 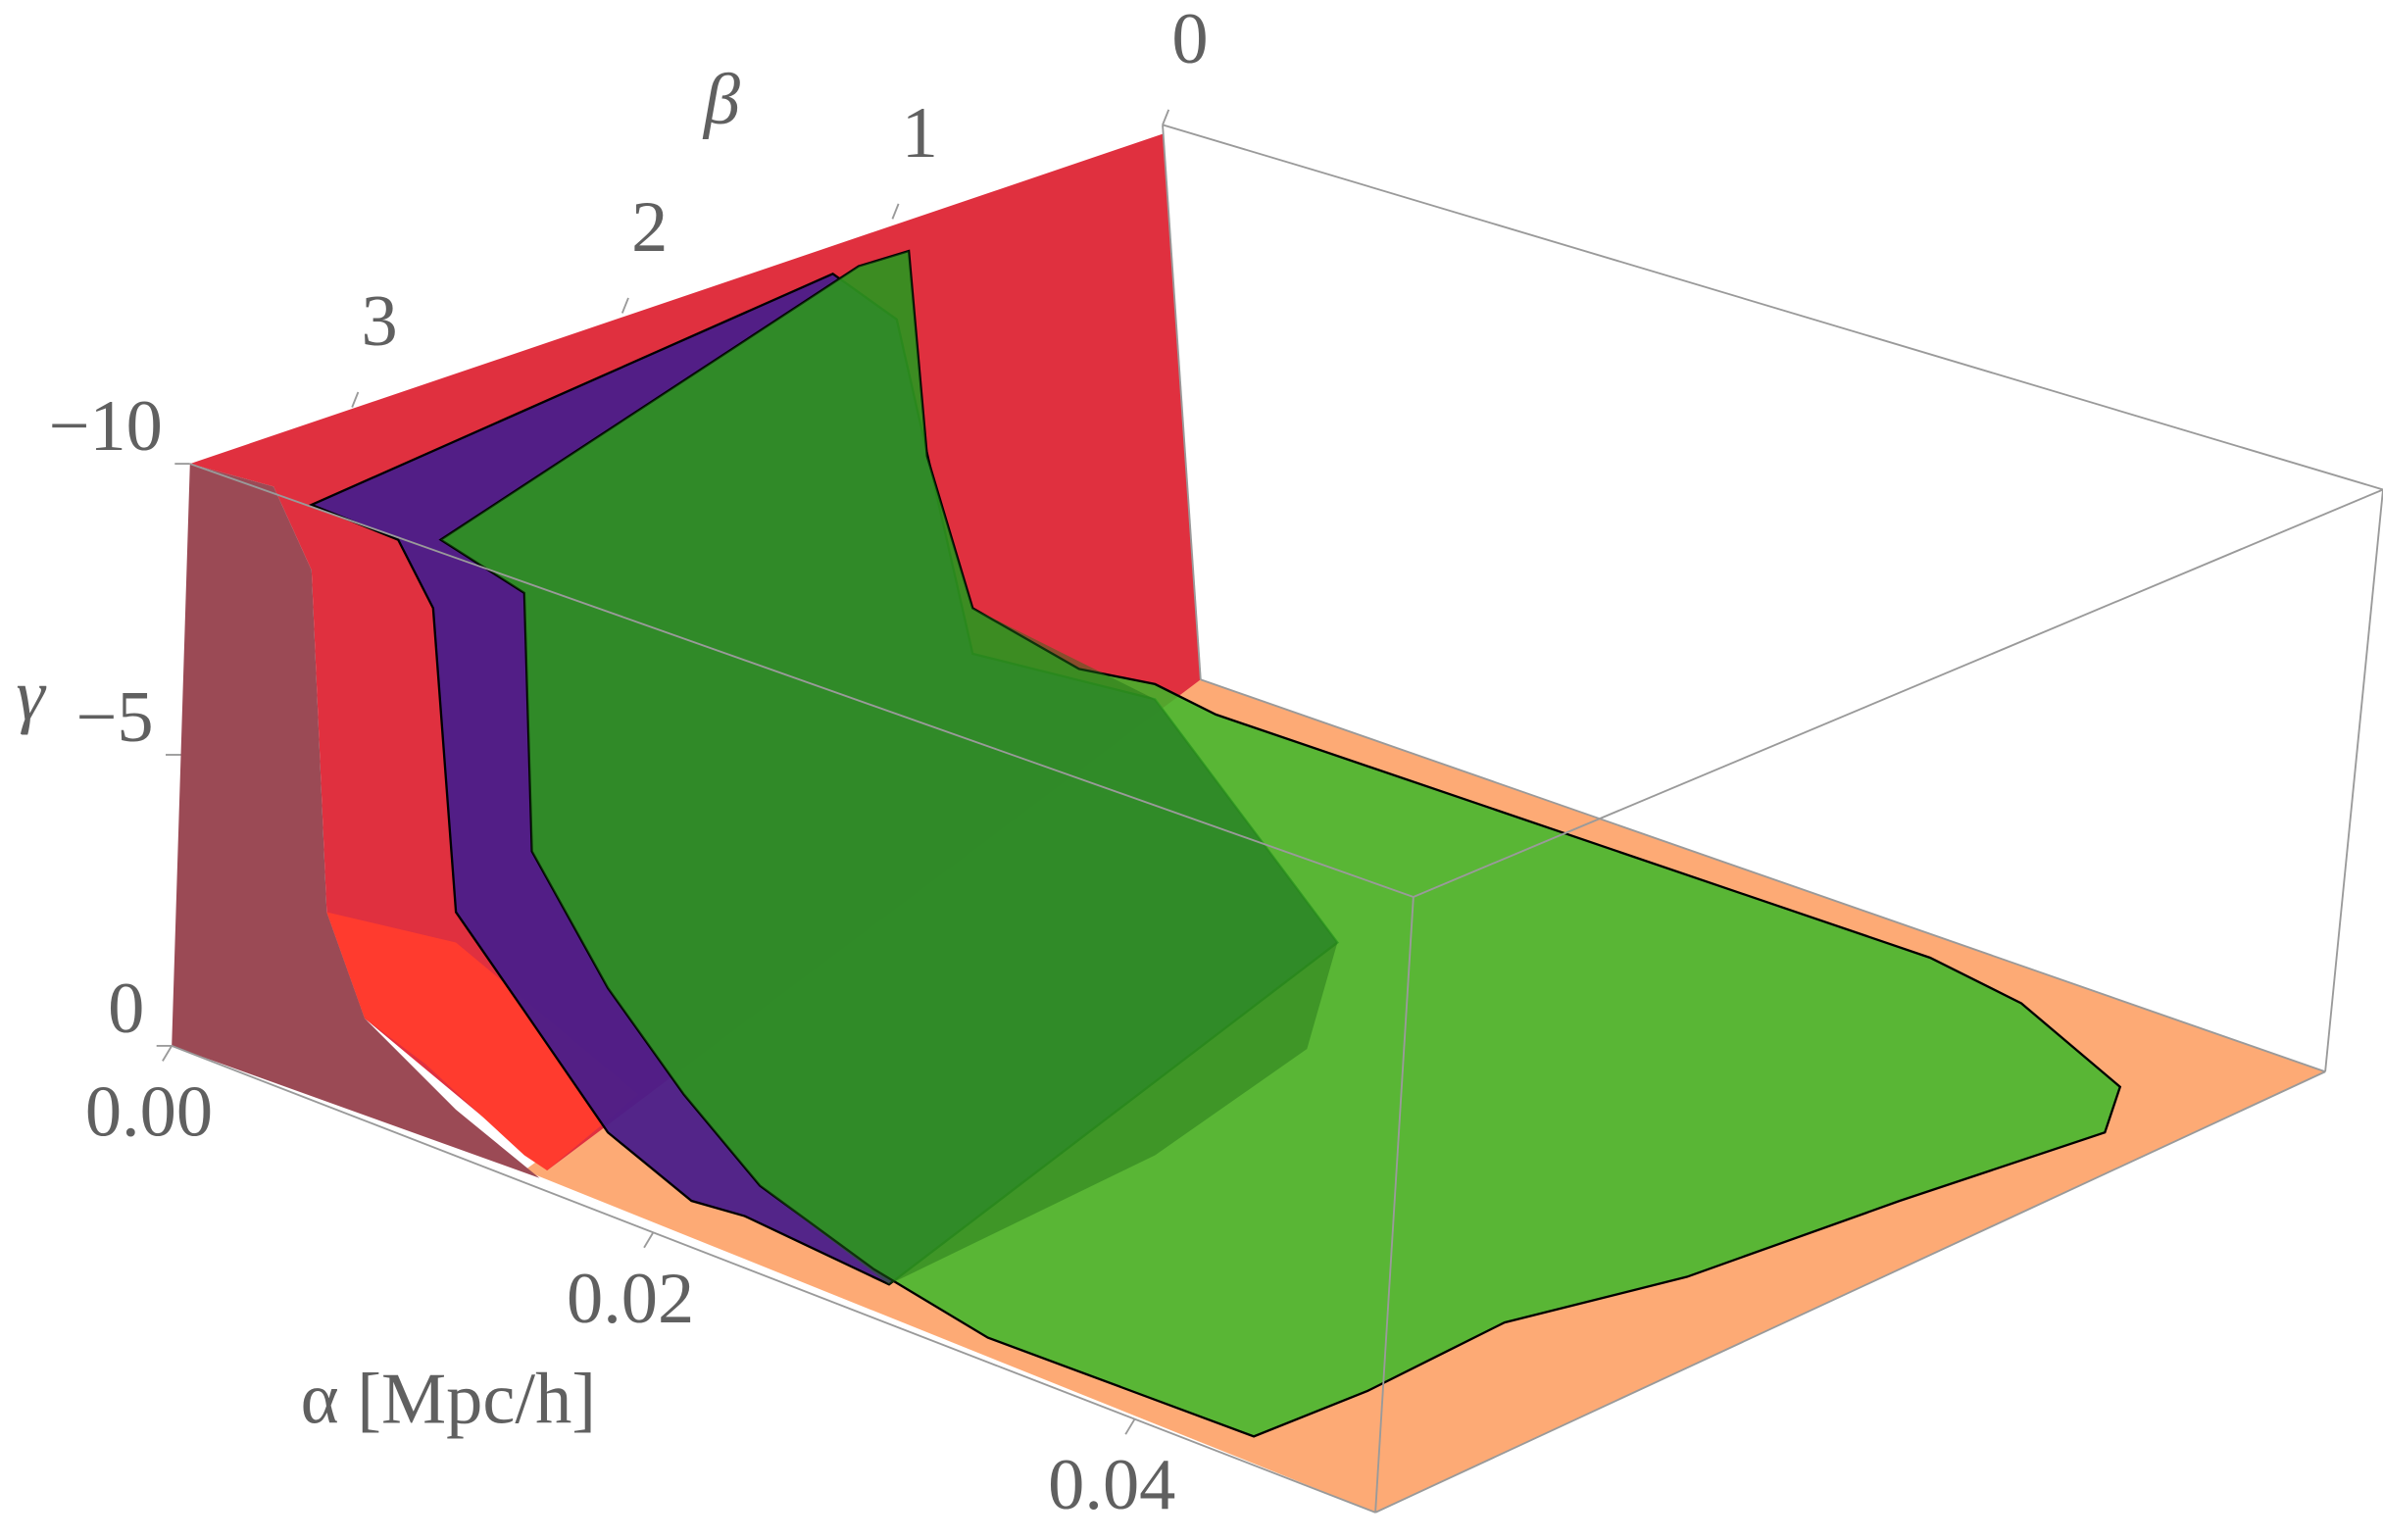 What do you see at coordinates (1189, 40) in the screenshot?
I see `y-tick-label: 0` at bounding box center [1189, 40].